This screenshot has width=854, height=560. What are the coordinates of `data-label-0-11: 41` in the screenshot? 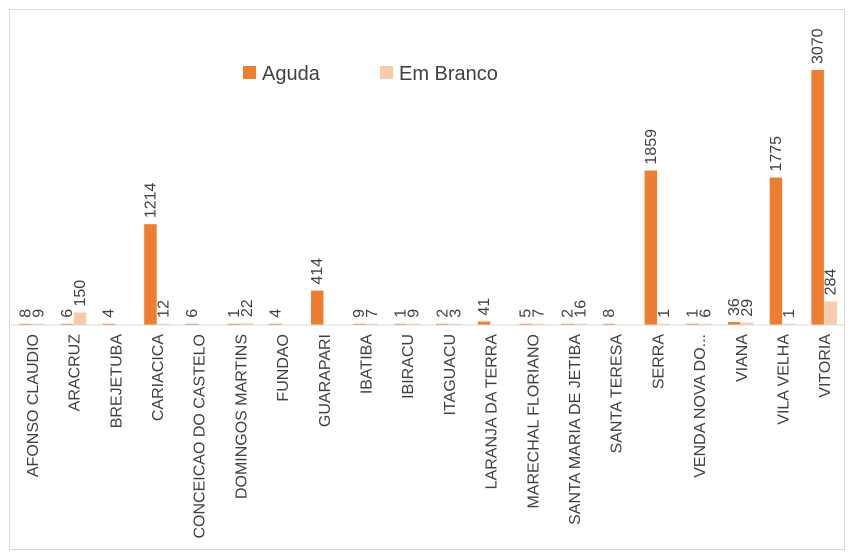 It's located at (484, 307).